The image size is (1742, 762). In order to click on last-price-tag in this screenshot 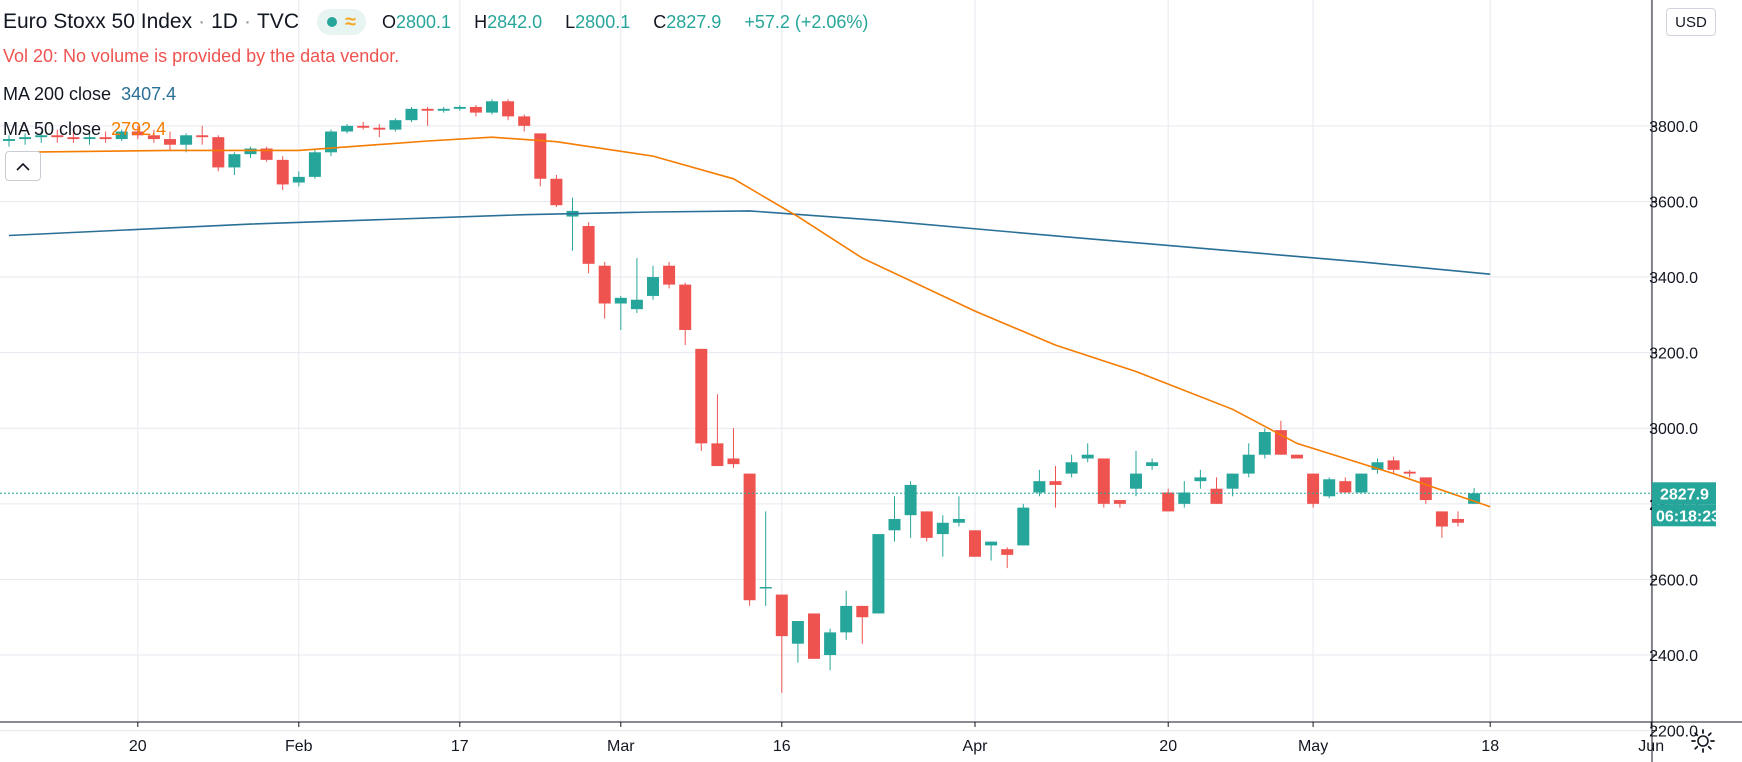, I will do `click(1684, 493)`.